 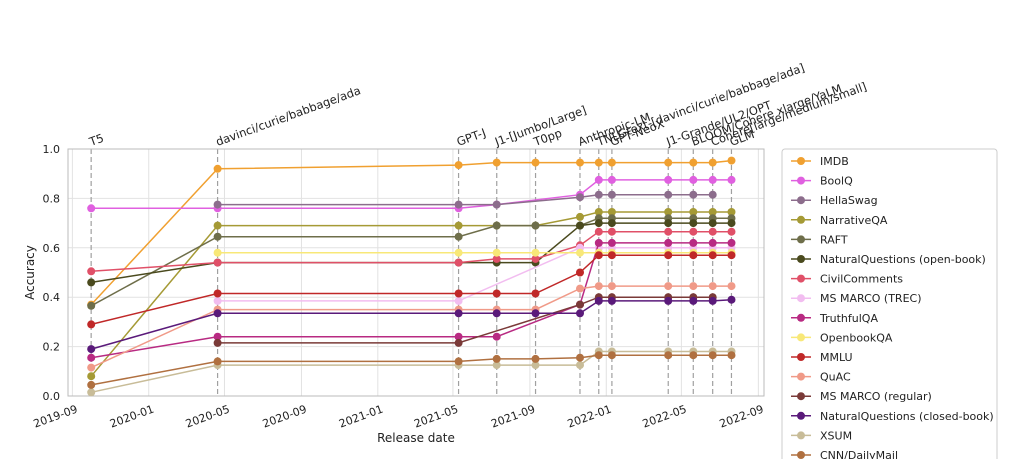 I want to click on x-tick-label: 2020-01, so click(x=132, y=417).